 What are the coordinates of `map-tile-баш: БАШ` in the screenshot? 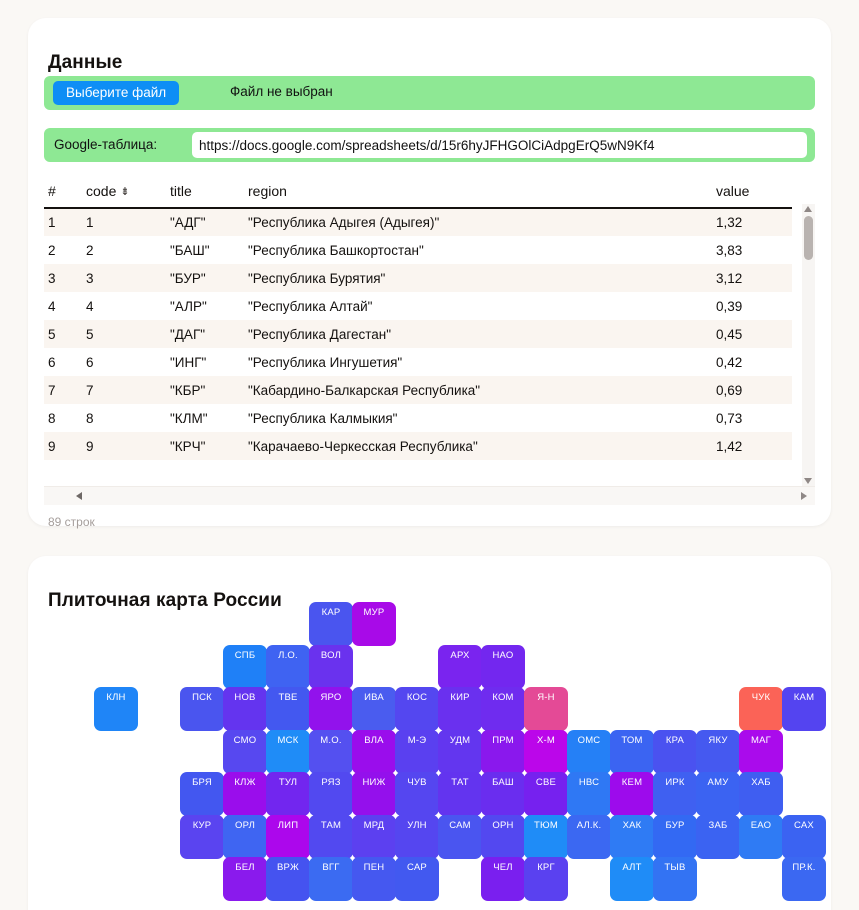 It's located at (503, 794).